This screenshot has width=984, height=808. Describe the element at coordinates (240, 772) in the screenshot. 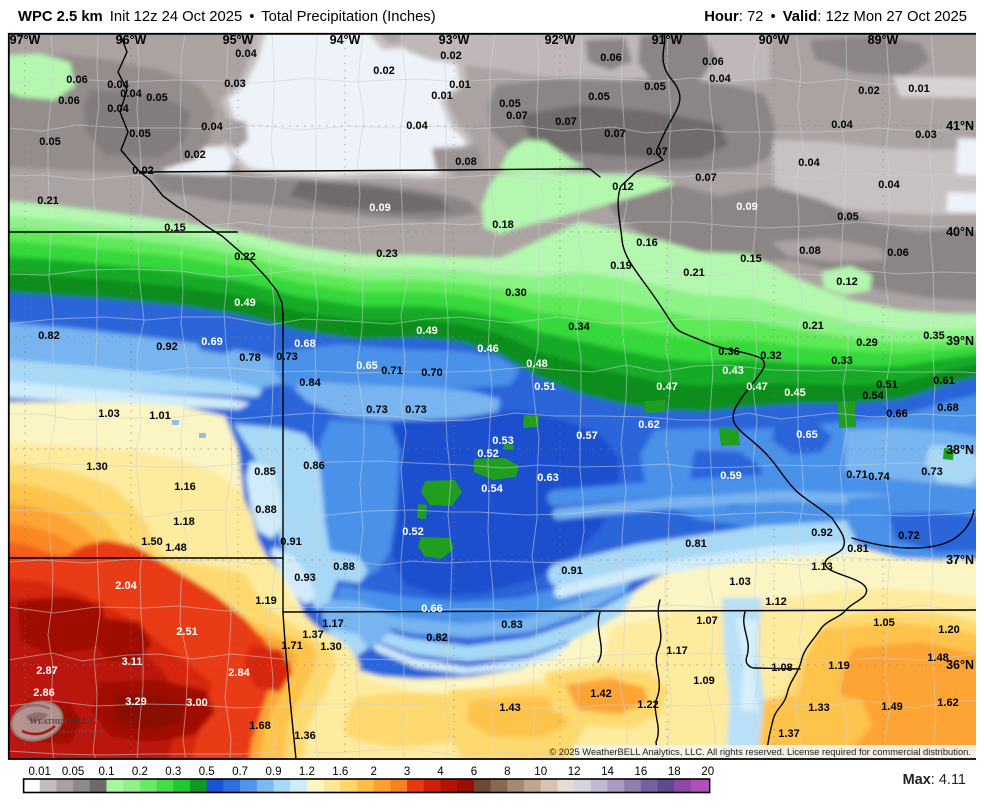

I see `svg-text: 0.7` at that location.